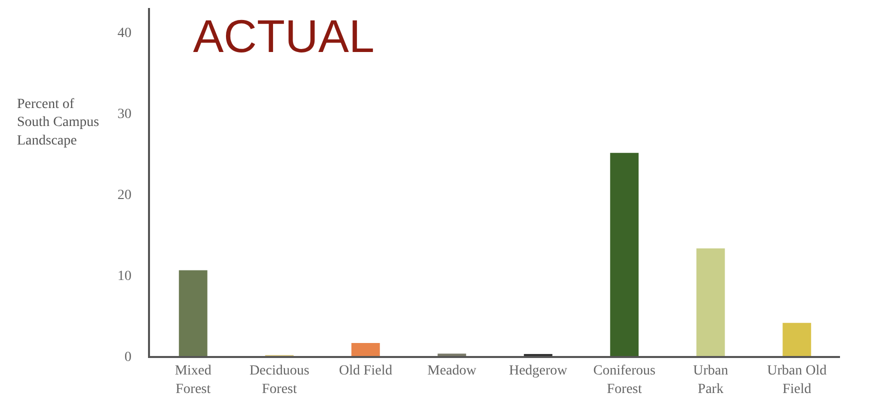  What do you see at coordinates (128, 357) in the screenshot?
I see `y-tick-label: 0` at bounding box center [128, 357].